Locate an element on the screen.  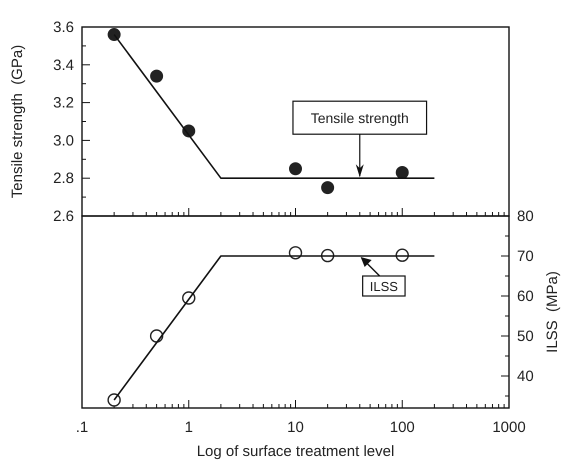
y-axis-title: Tensile strength (GPa) is located at coordinates (17, 121).